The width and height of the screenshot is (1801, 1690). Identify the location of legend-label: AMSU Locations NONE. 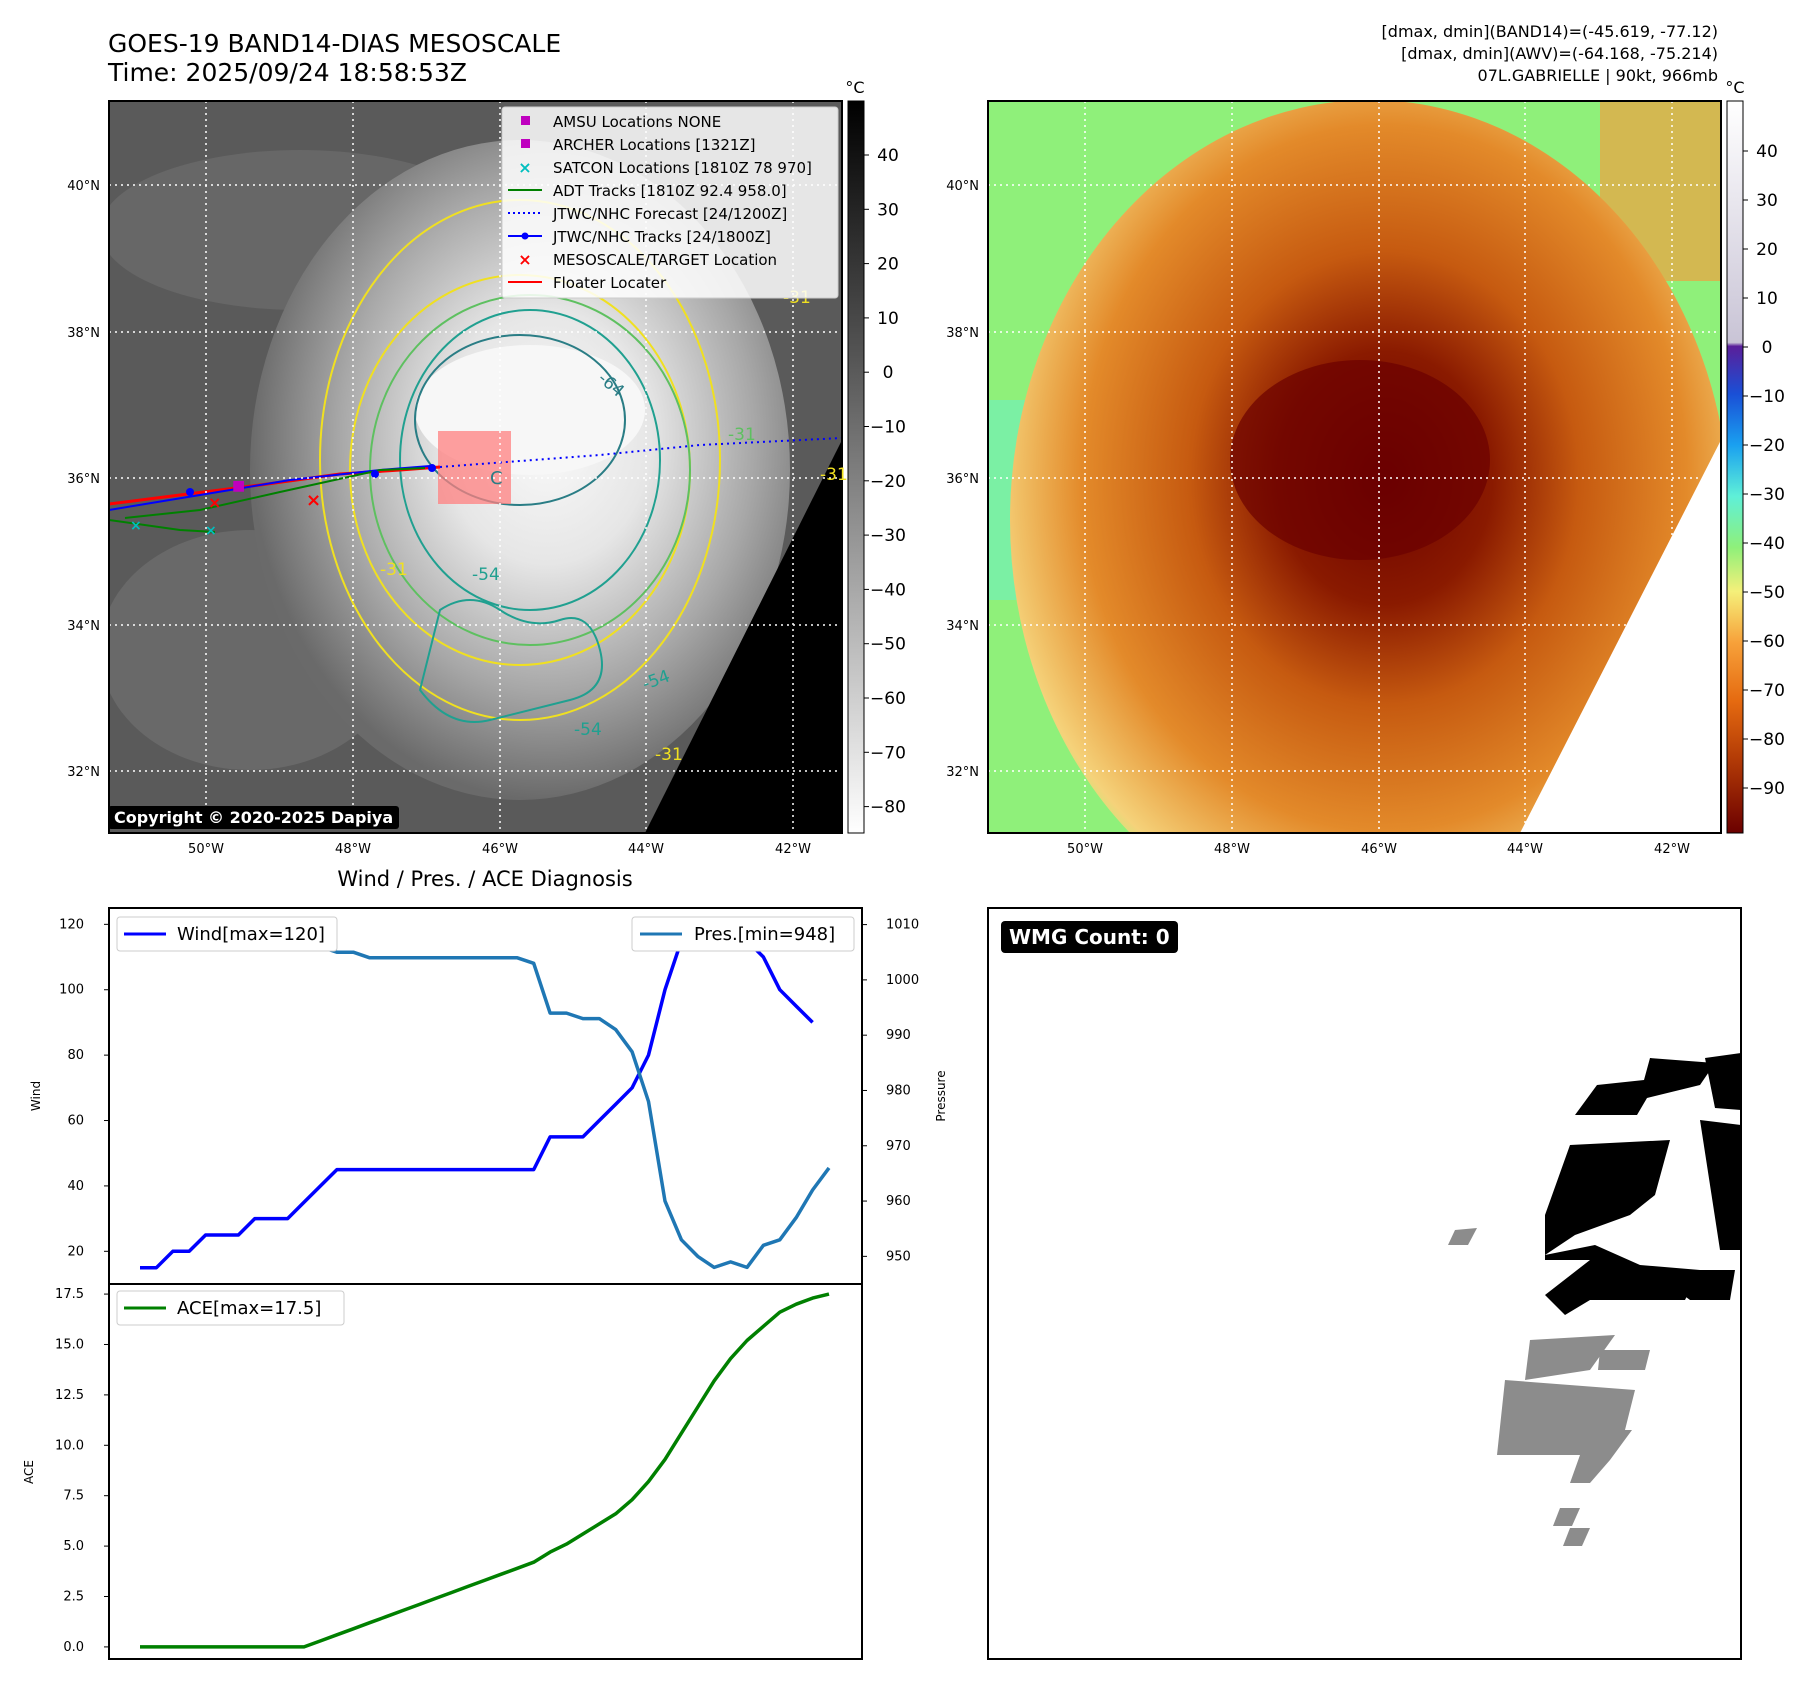
(637, 122).